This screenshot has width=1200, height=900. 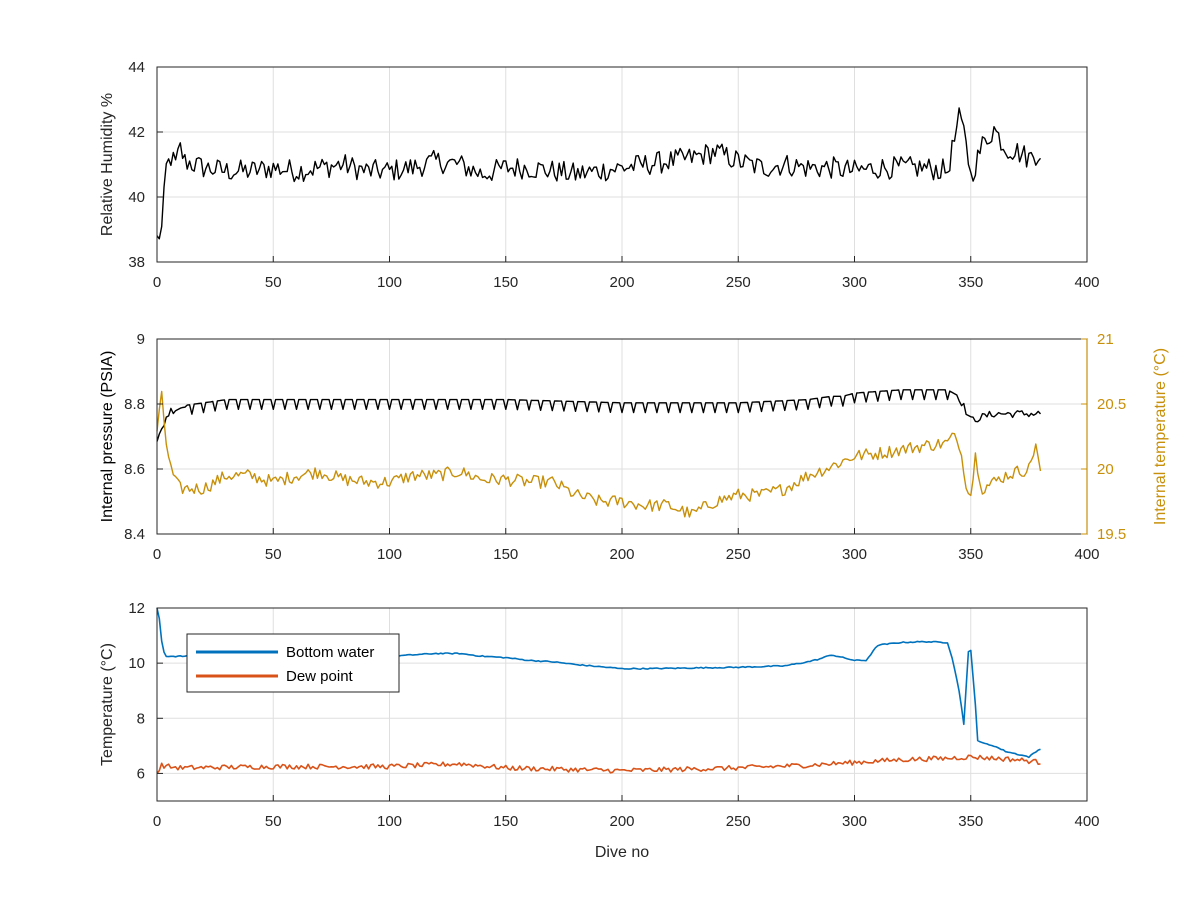 I want to click on y-tick-label: 38, so click(x=136, y=262).